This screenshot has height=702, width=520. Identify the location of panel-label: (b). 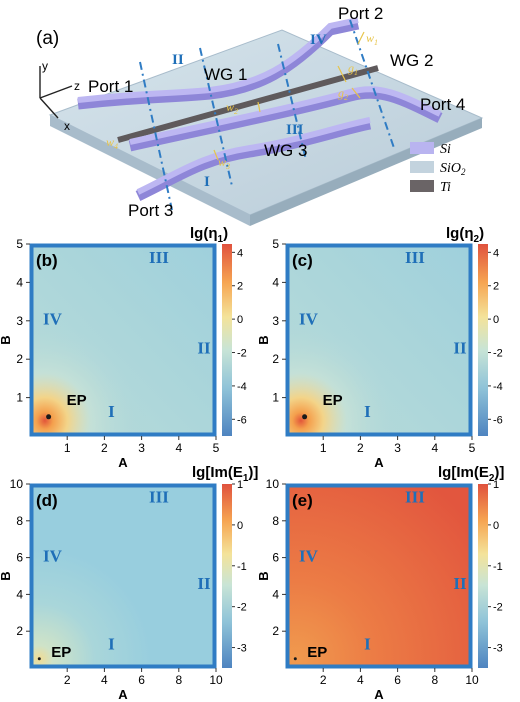
(47, 260).